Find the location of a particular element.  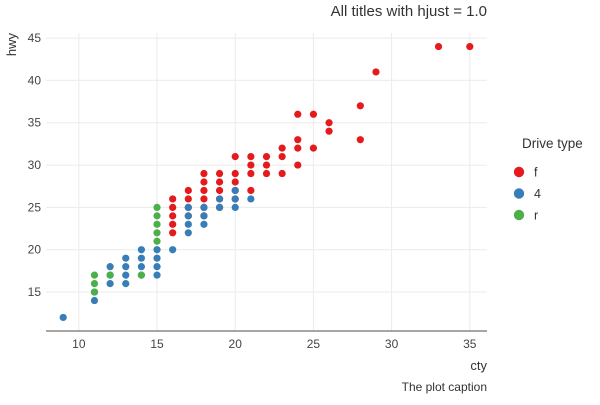

x-tick-label: 20 is located at coordinates (236, 344).